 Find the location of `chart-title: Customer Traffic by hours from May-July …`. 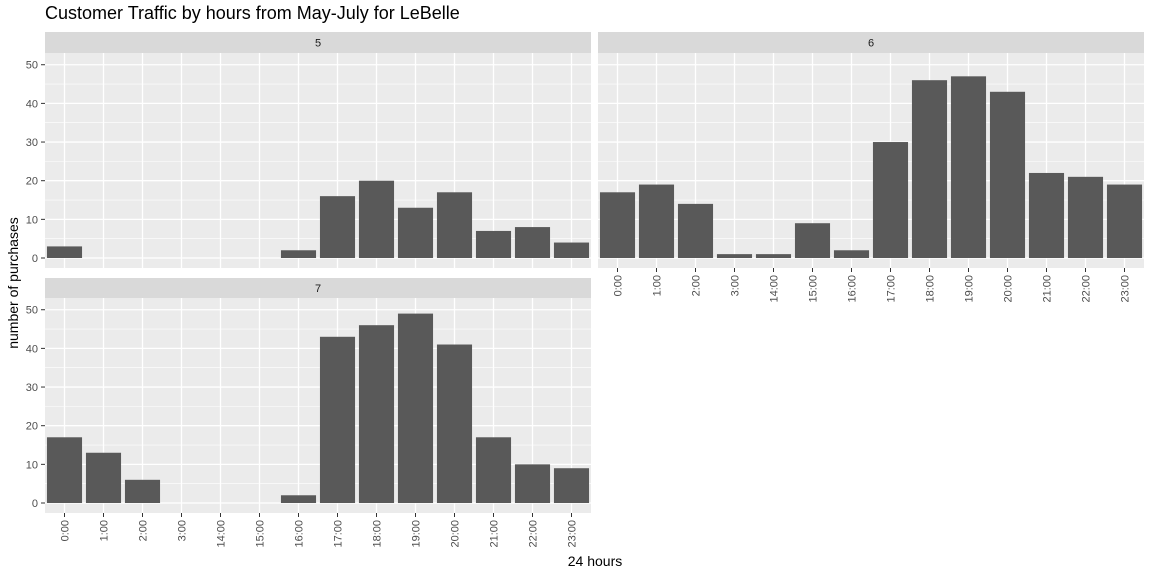

chart-title: Customer Traffic by hours from May-July … is located at coordinates (252, 13).